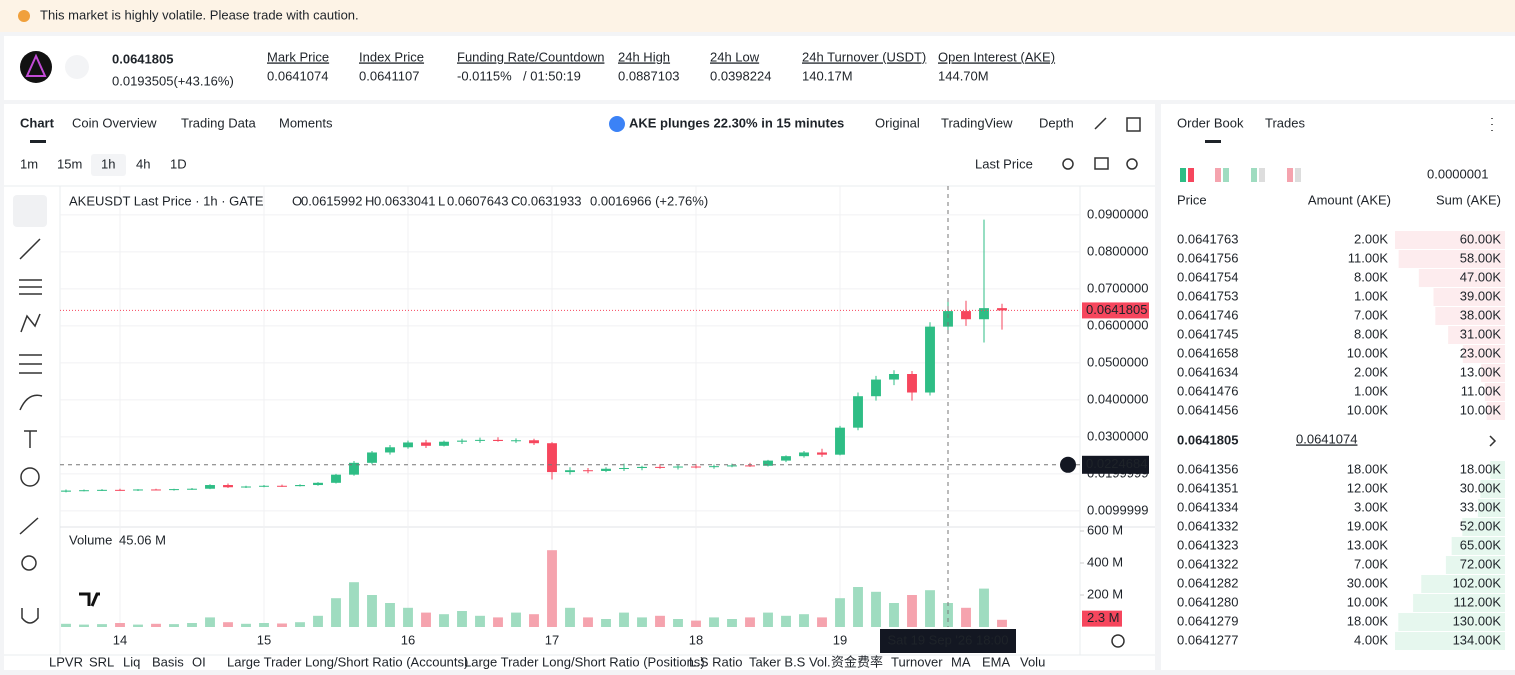  What do you see at coordinates (484, 75) in the screenshot?
I see `stat-value: -0.0115%` at bounding box center [484, 75].